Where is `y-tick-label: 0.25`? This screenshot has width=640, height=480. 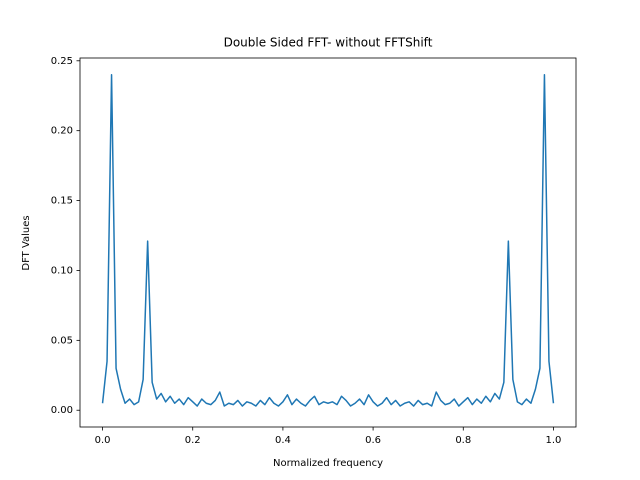
y-tick-label: 0.25 is located at coordinates (62, 61).